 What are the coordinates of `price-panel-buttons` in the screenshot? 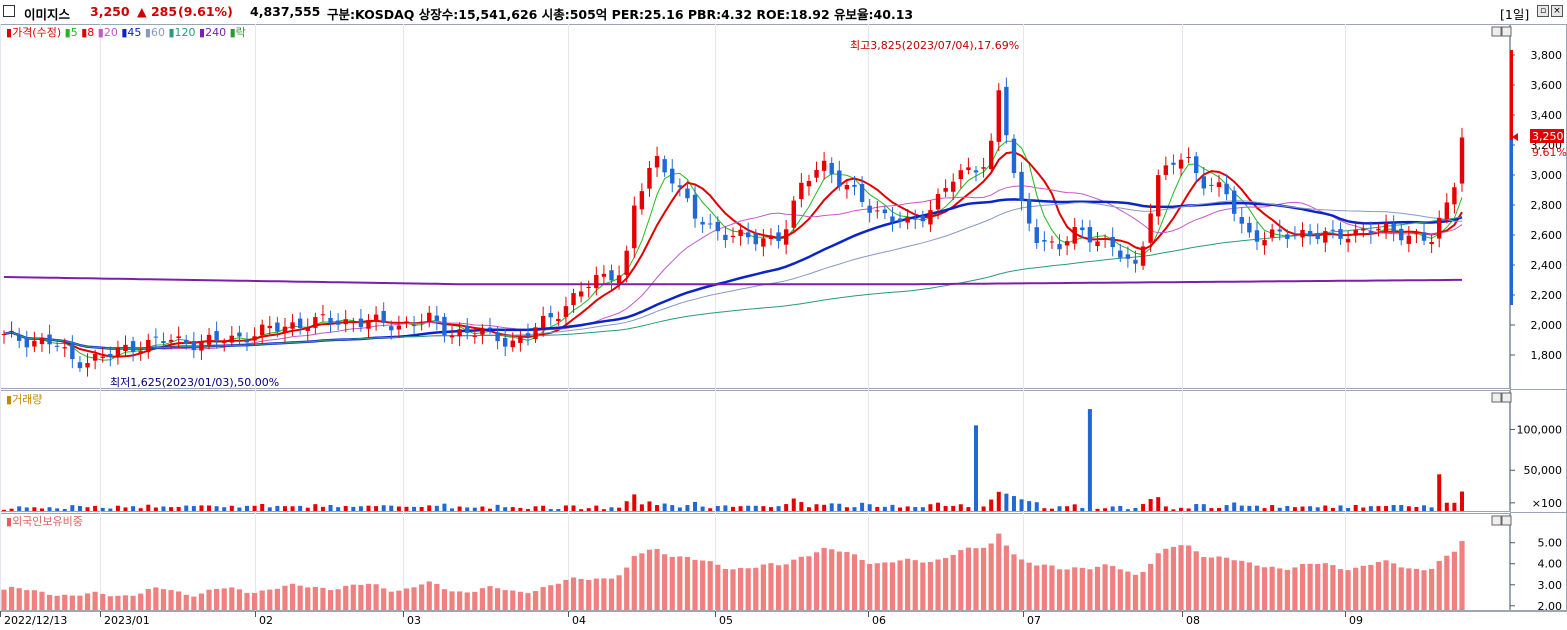 It's located at (1501, 31).